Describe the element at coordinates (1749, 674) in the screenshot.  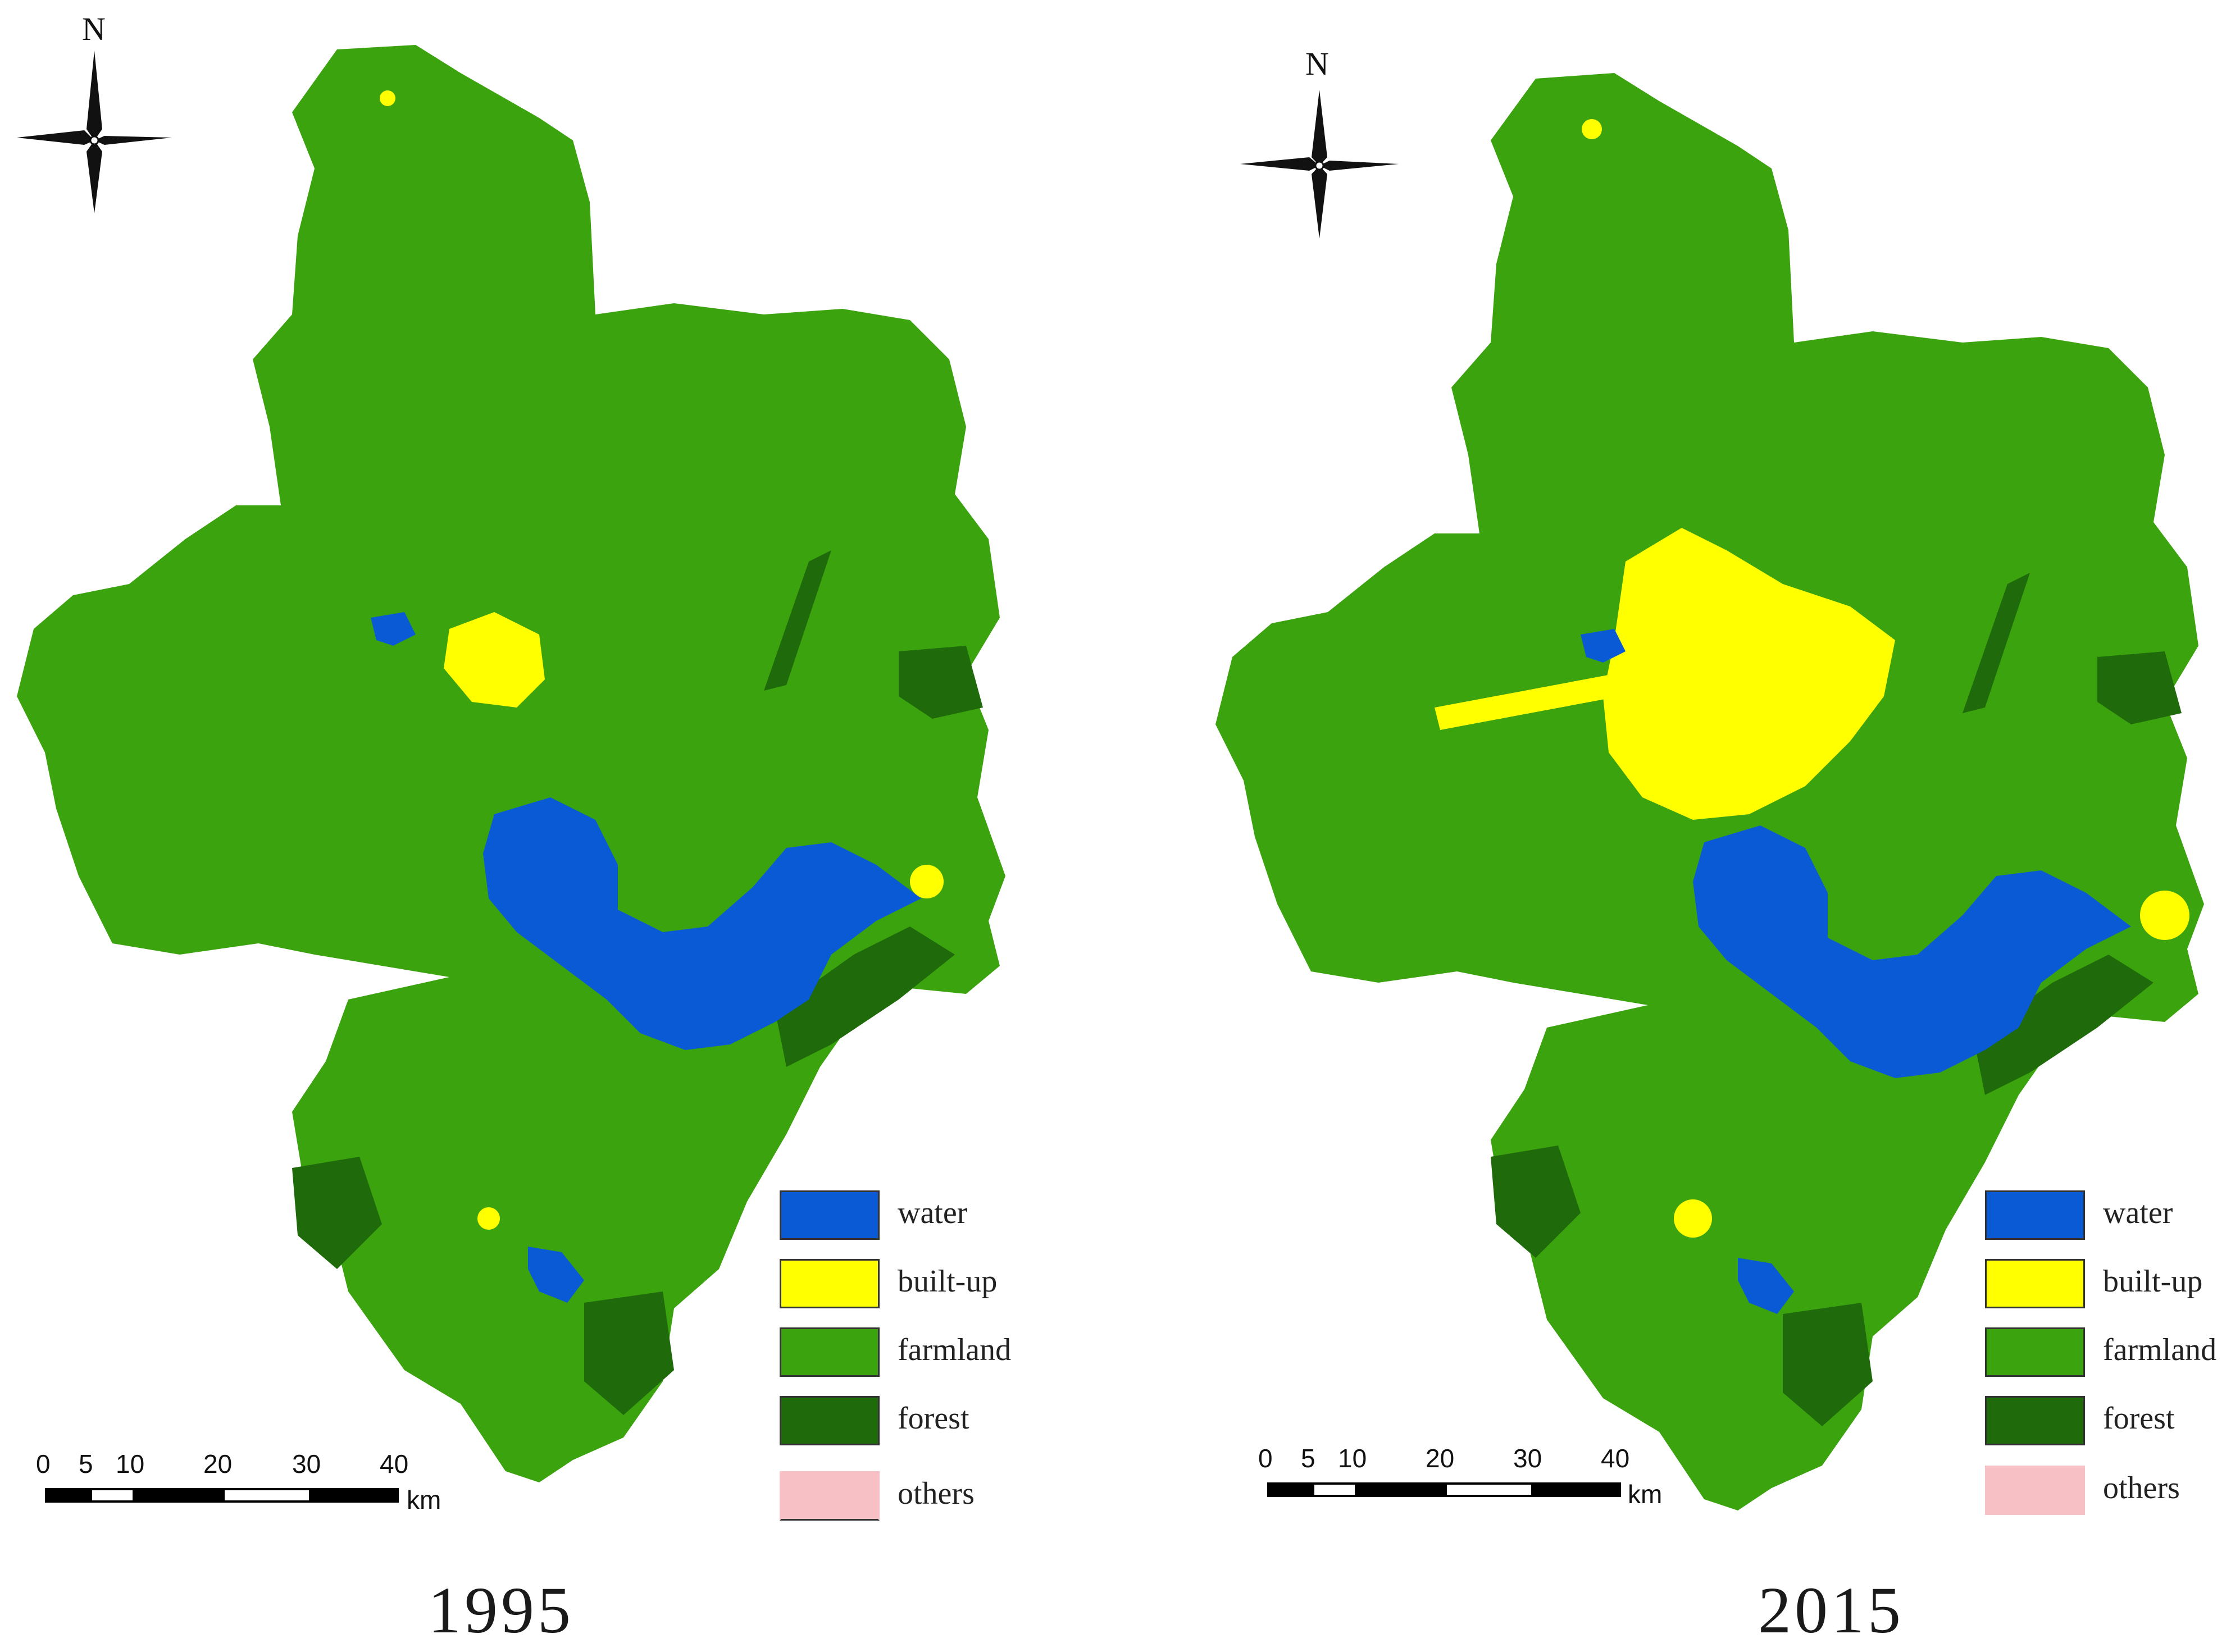
I see `builtup-city-2015` at that location.